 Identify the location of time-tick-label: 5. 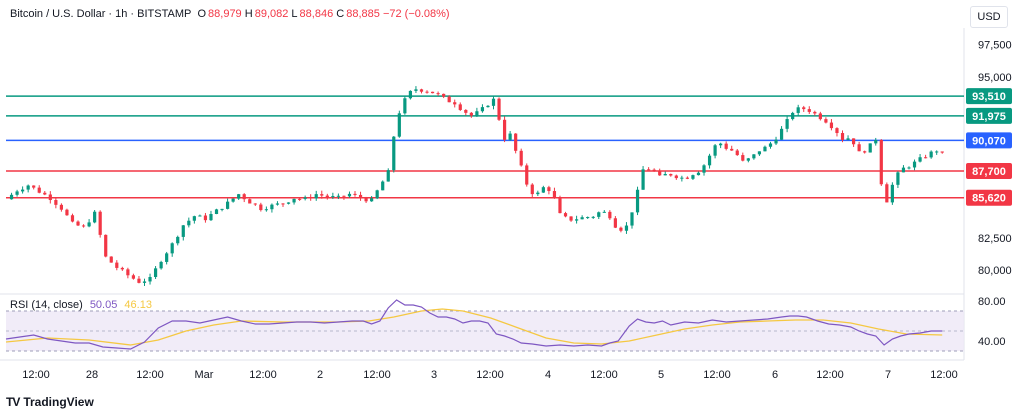
(661, 375).